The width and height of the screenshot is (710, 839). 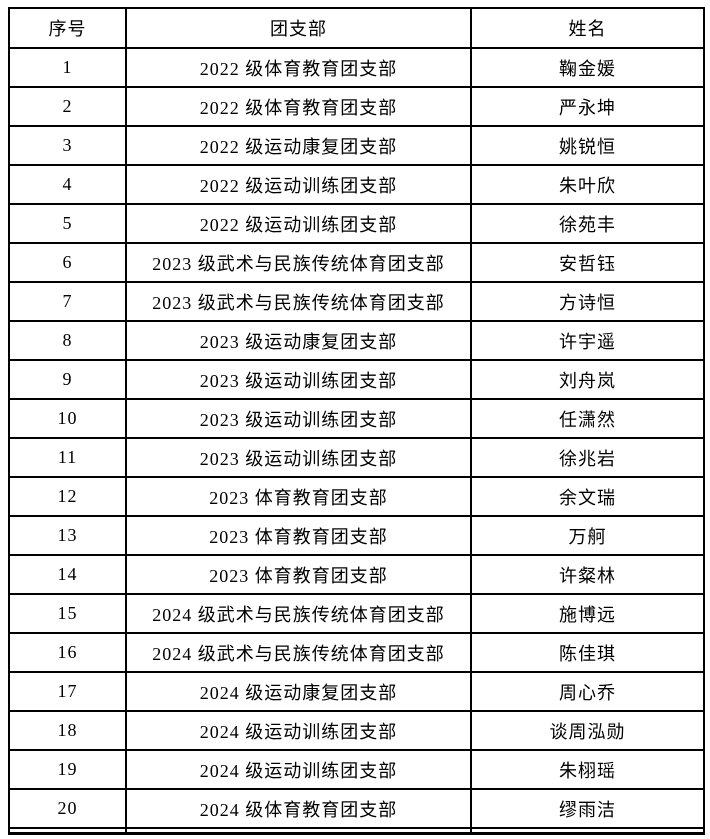 I want to click on table-row: 17 2024 级运动康复团支部 周心乔, so click(x=356, y=691).